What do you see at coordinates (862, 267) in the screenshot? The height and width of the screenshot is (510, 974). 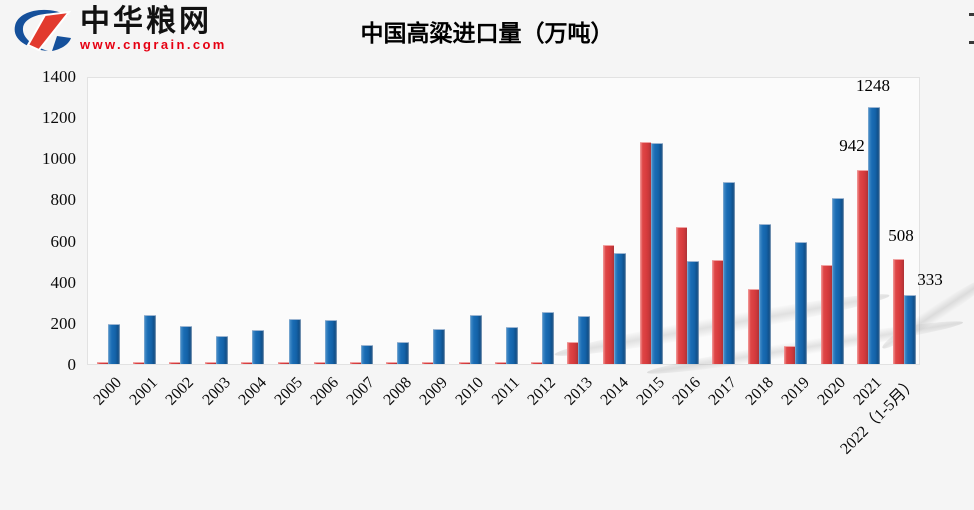 I see `bar-red-2021` at bounding box center [862, 267].